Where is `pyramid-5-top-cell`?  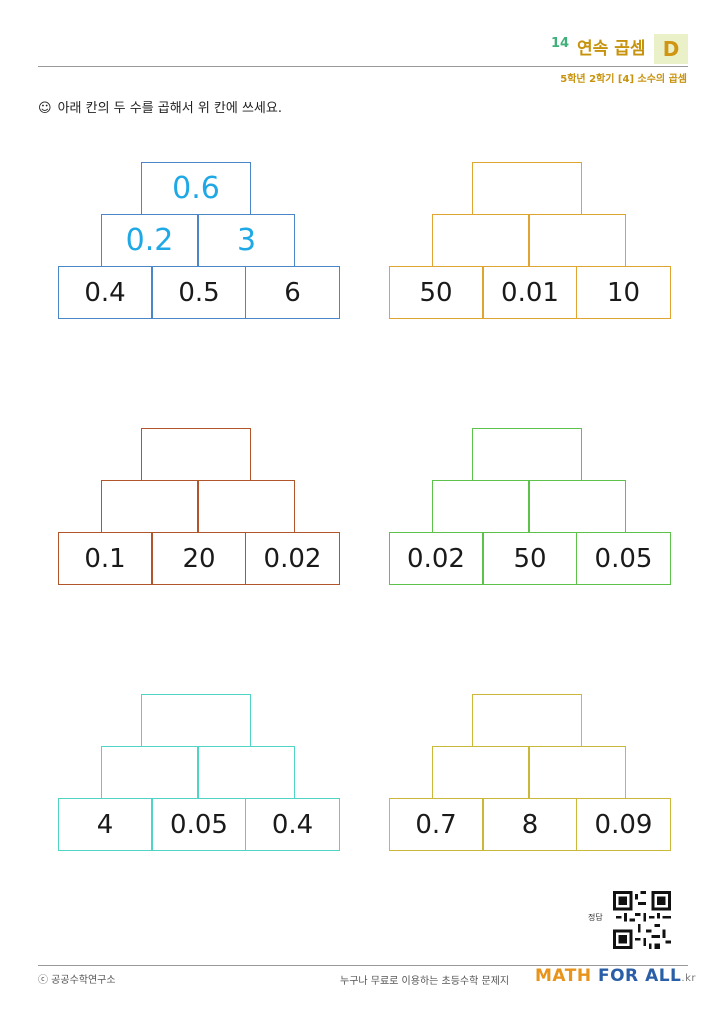
pyramid-5-top-cell is located at coordinates (196, 720).